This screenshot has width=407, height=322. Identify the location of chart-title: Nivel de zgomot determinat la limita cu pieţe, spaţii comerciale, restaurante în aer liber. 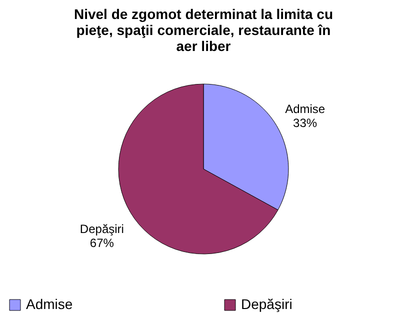
(204, 30).